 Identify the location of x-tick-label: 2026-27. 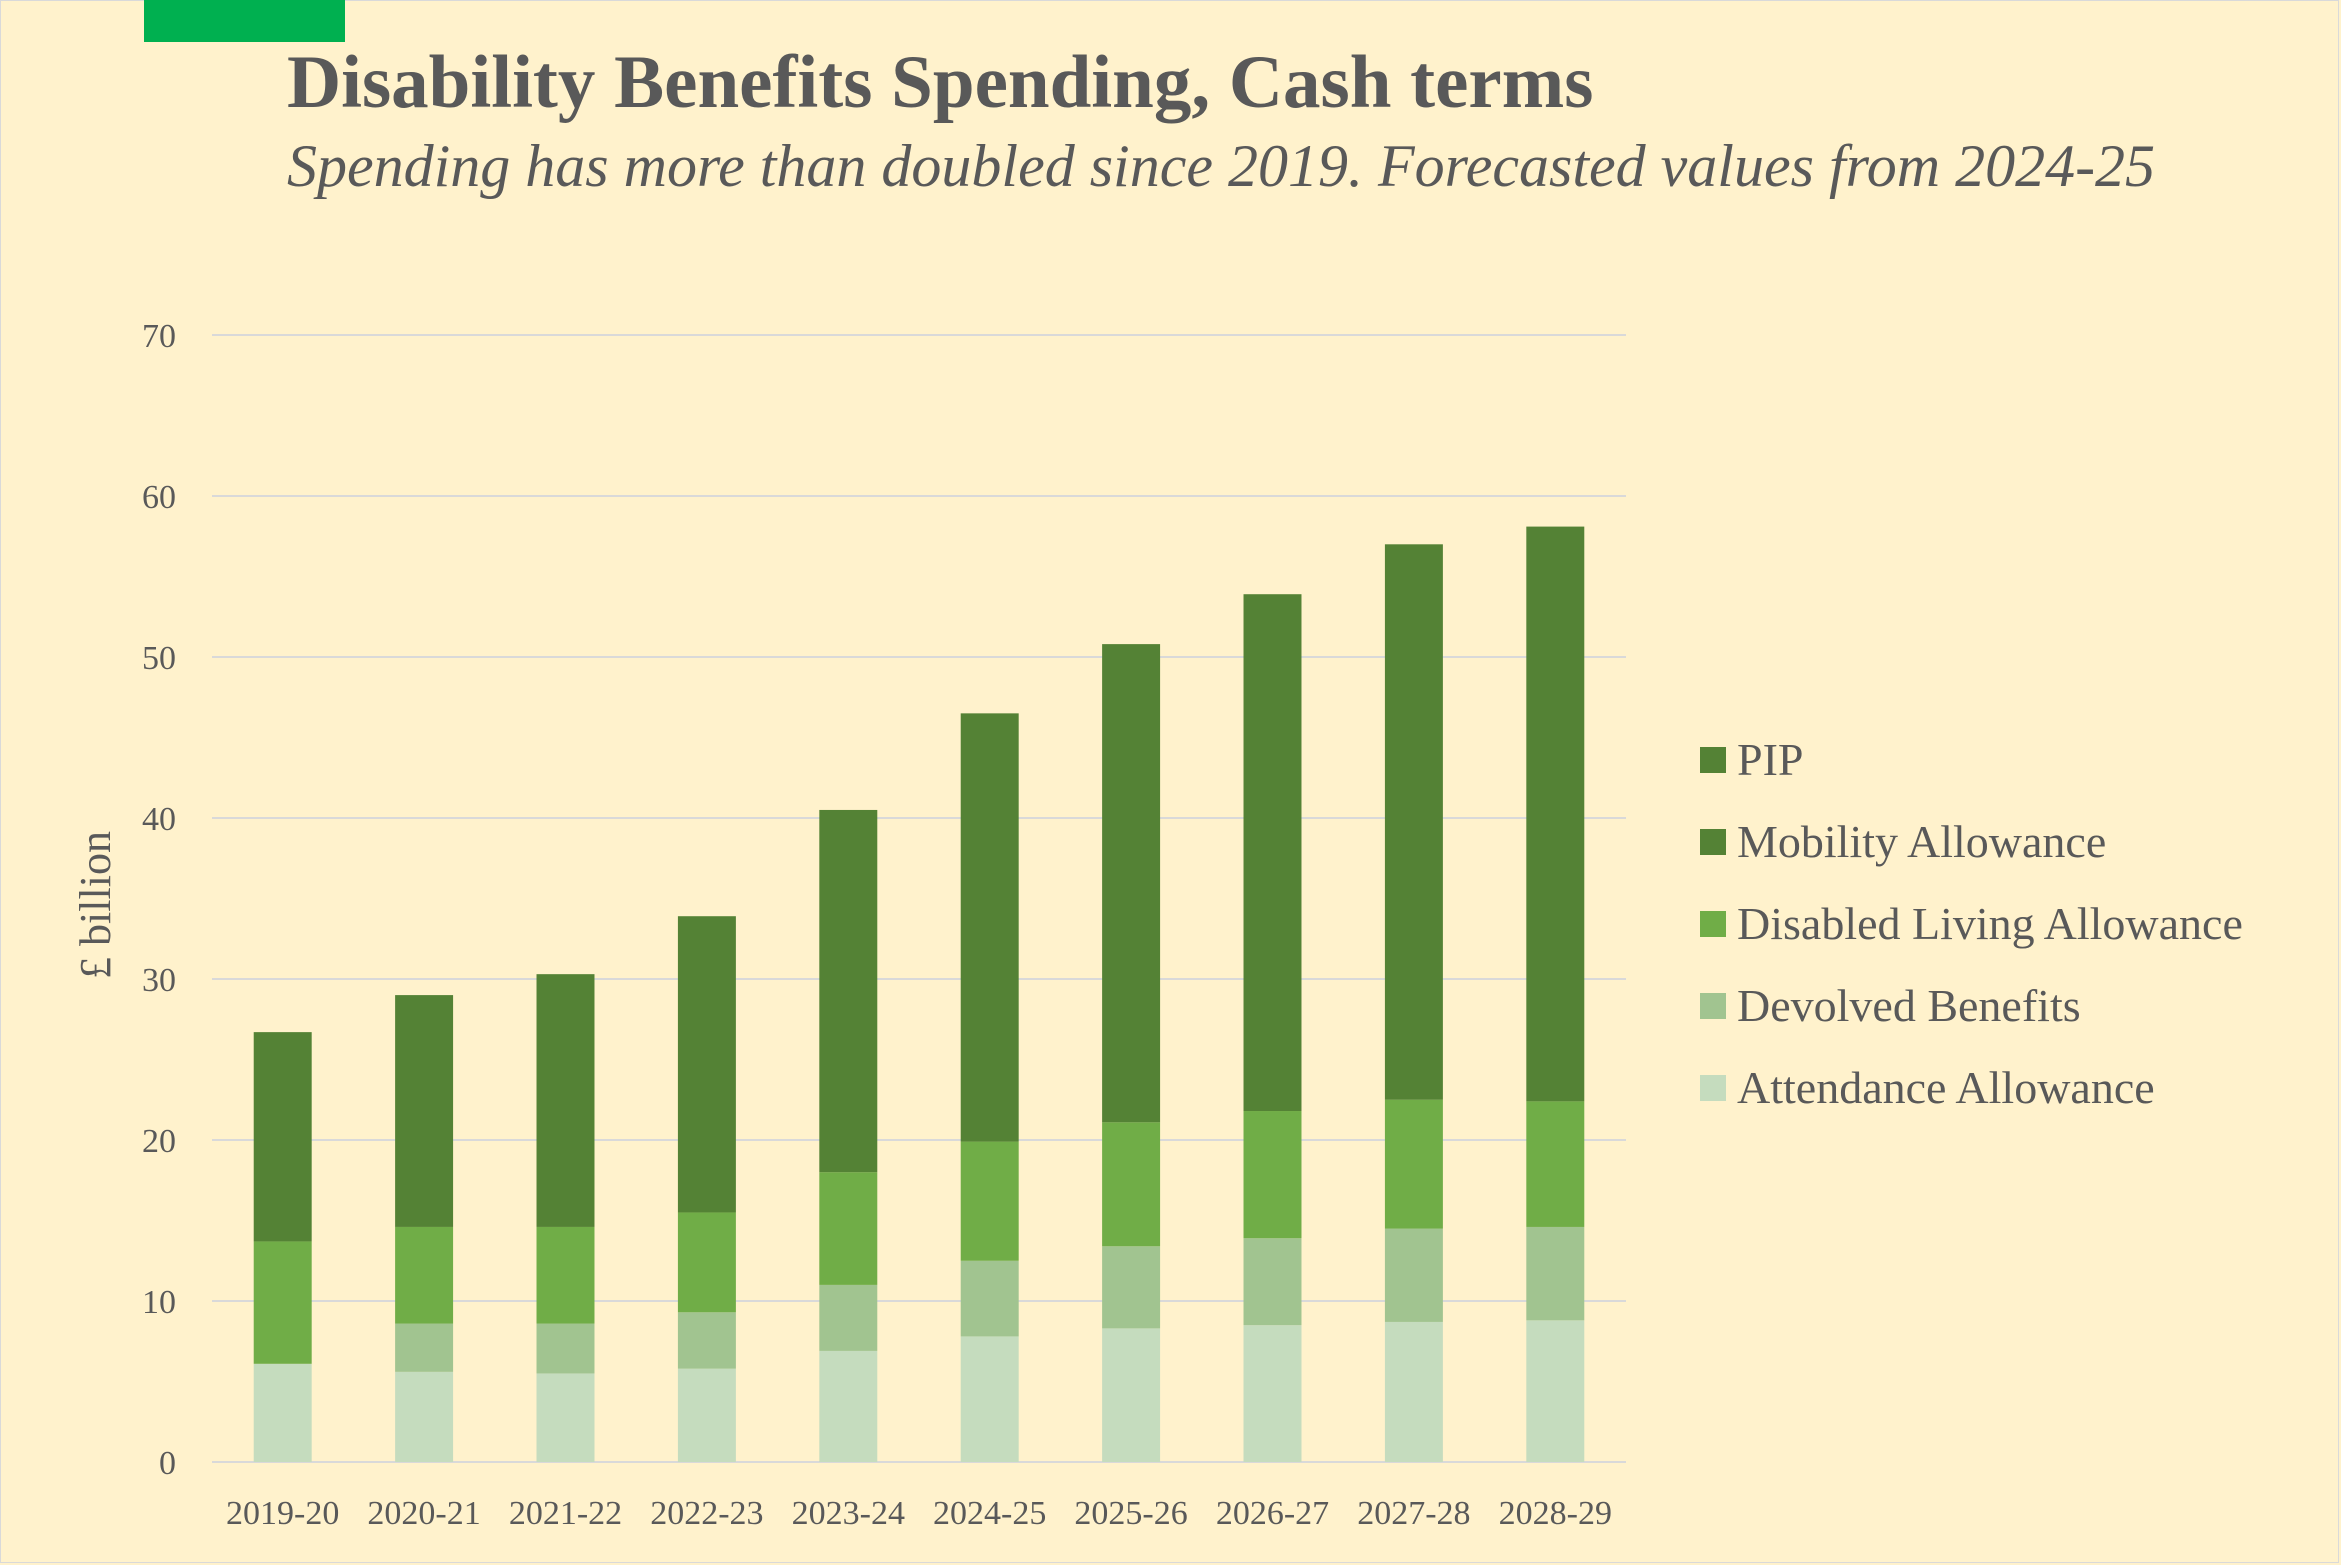
(1272, 1513).